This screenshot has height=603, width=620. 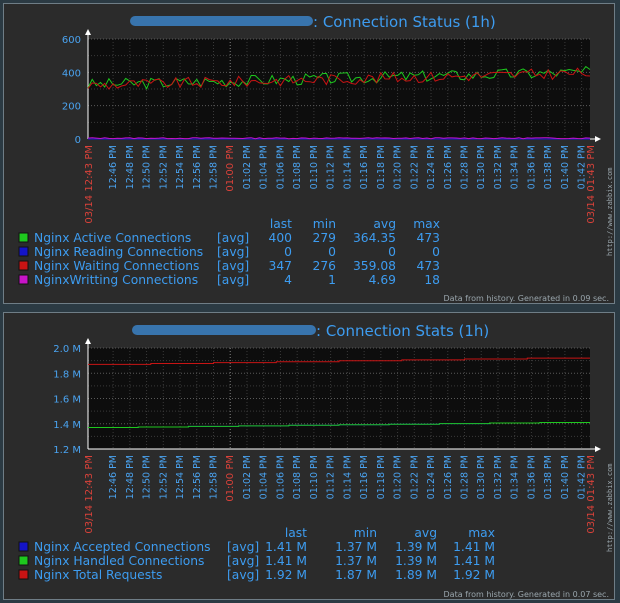 I want to click on x-axis-arrow, so click(x=598, y=139).